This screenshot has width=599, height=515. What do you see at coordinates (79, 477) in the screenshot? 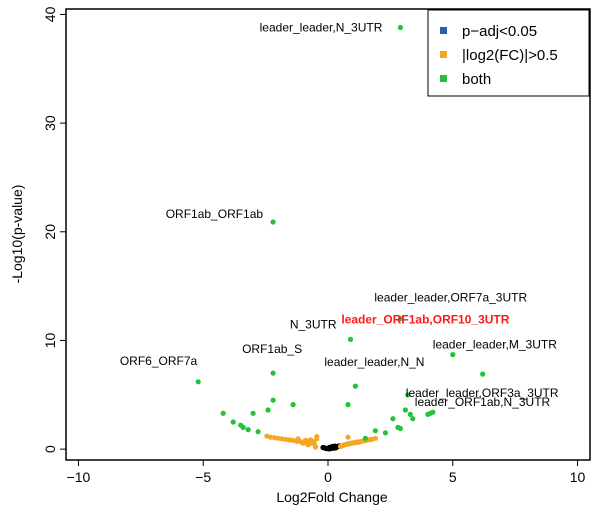
I see `x-tick-label: −10` at bounding box center [79, 477].